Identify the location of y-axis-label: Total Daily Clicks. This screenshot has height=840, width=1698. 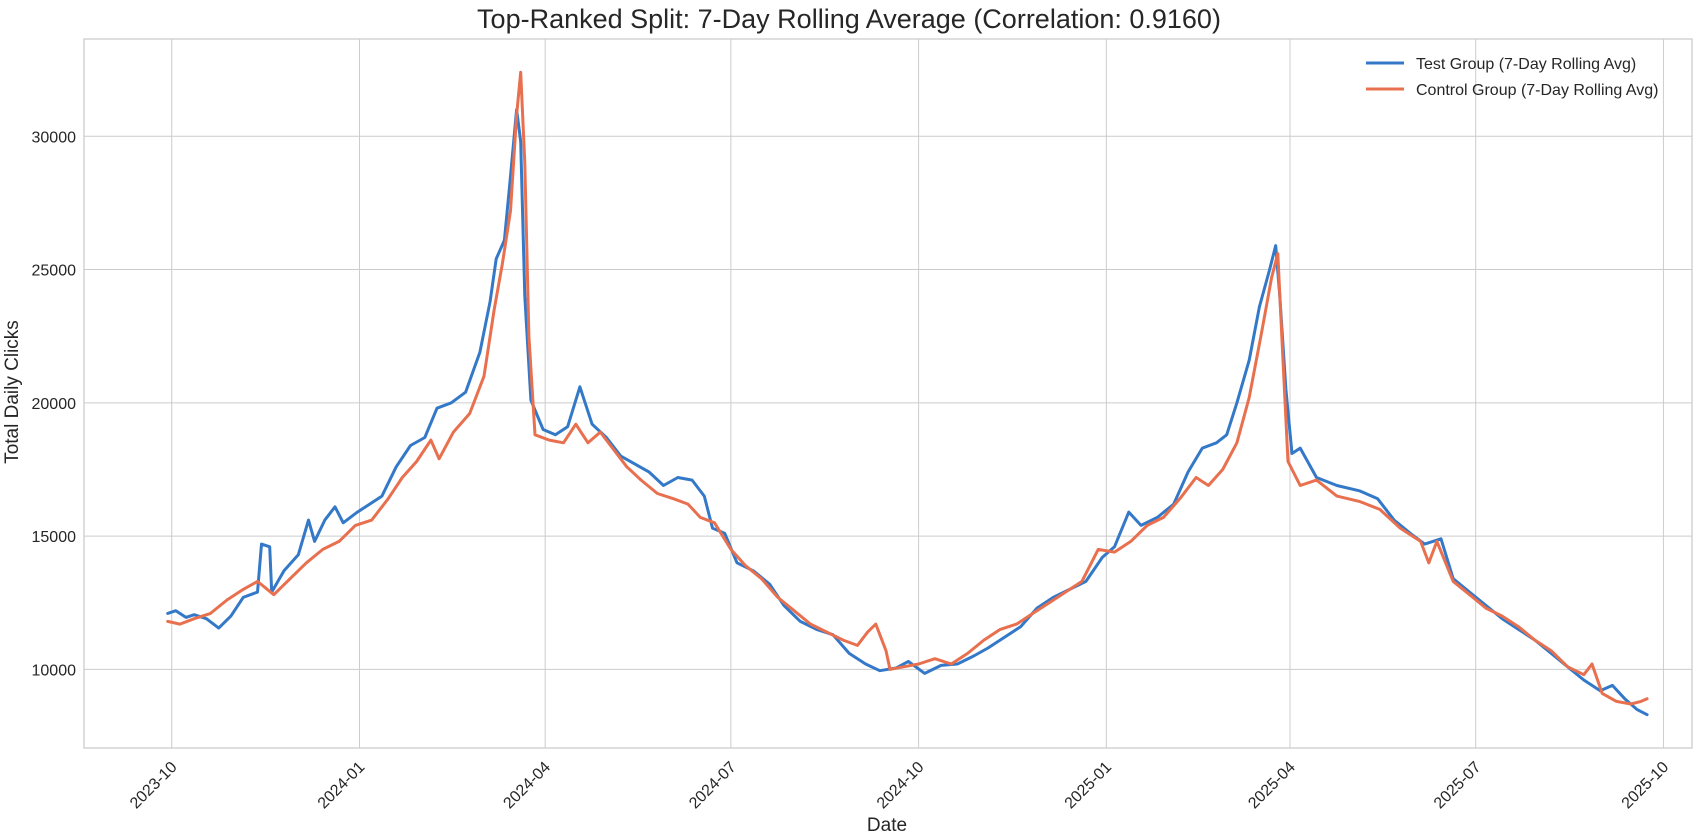
(12, 392).